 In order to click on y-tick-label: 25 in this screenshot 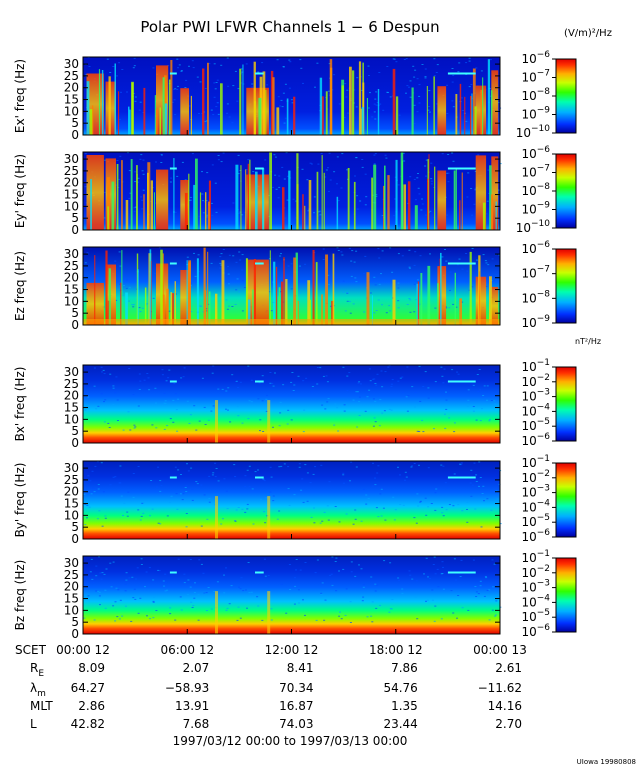, I will do `click(71, 480)`.